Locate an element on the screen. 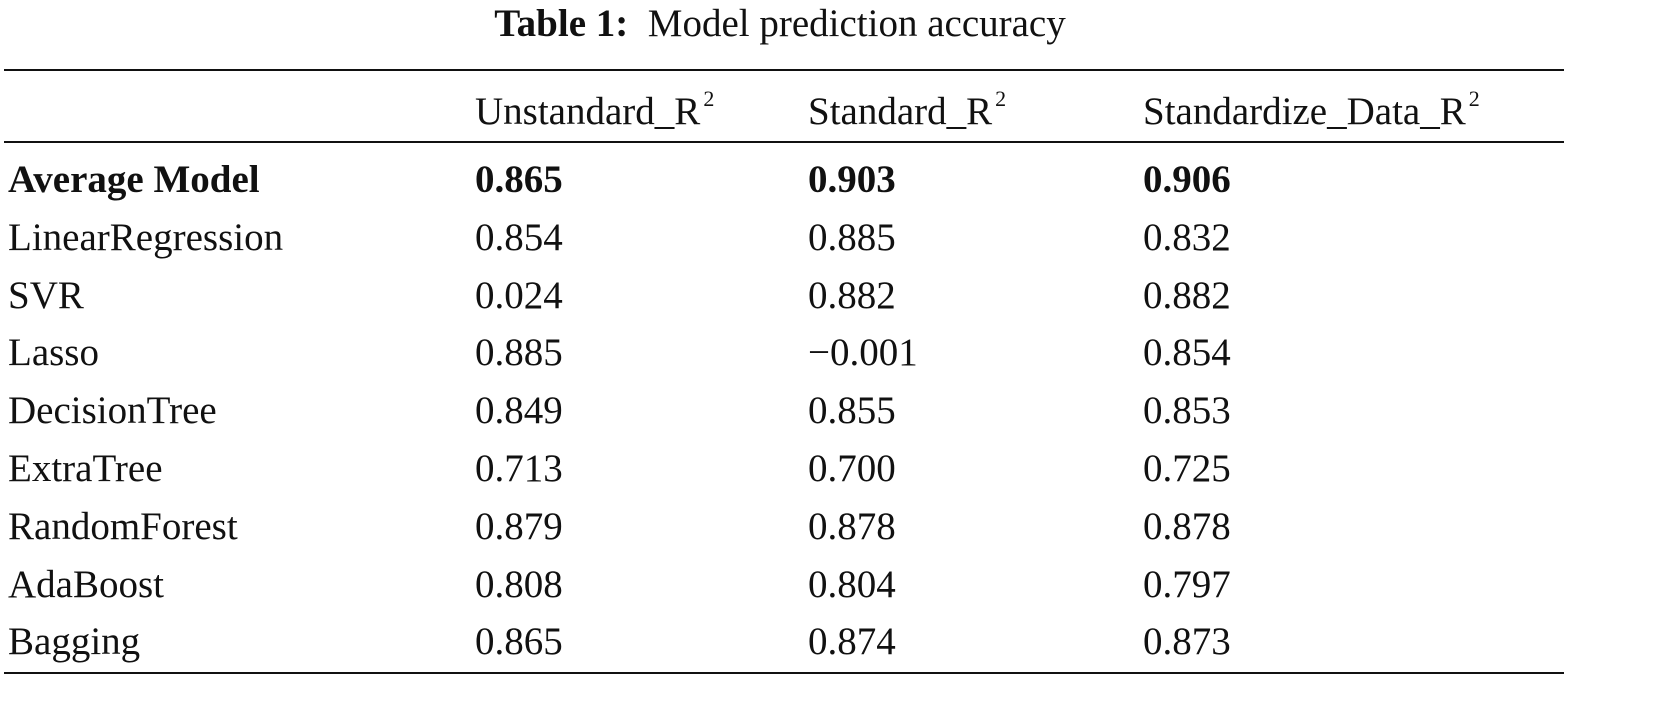 The width and height of the screenshot is (1662, 717). caption: Table 1: Model prediction accuracy is located at coordinates (780, 23).